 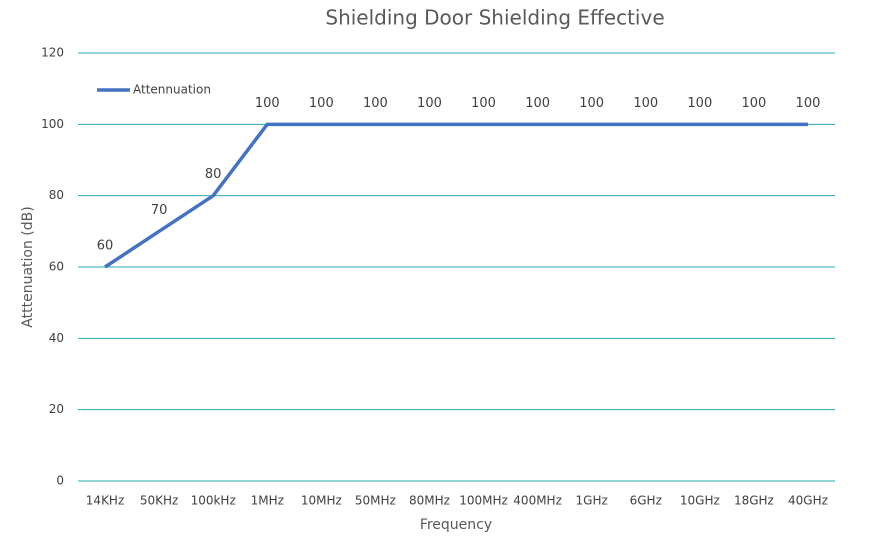 I want to click on legend-label: Attennuation, so click(x=172, y=90).